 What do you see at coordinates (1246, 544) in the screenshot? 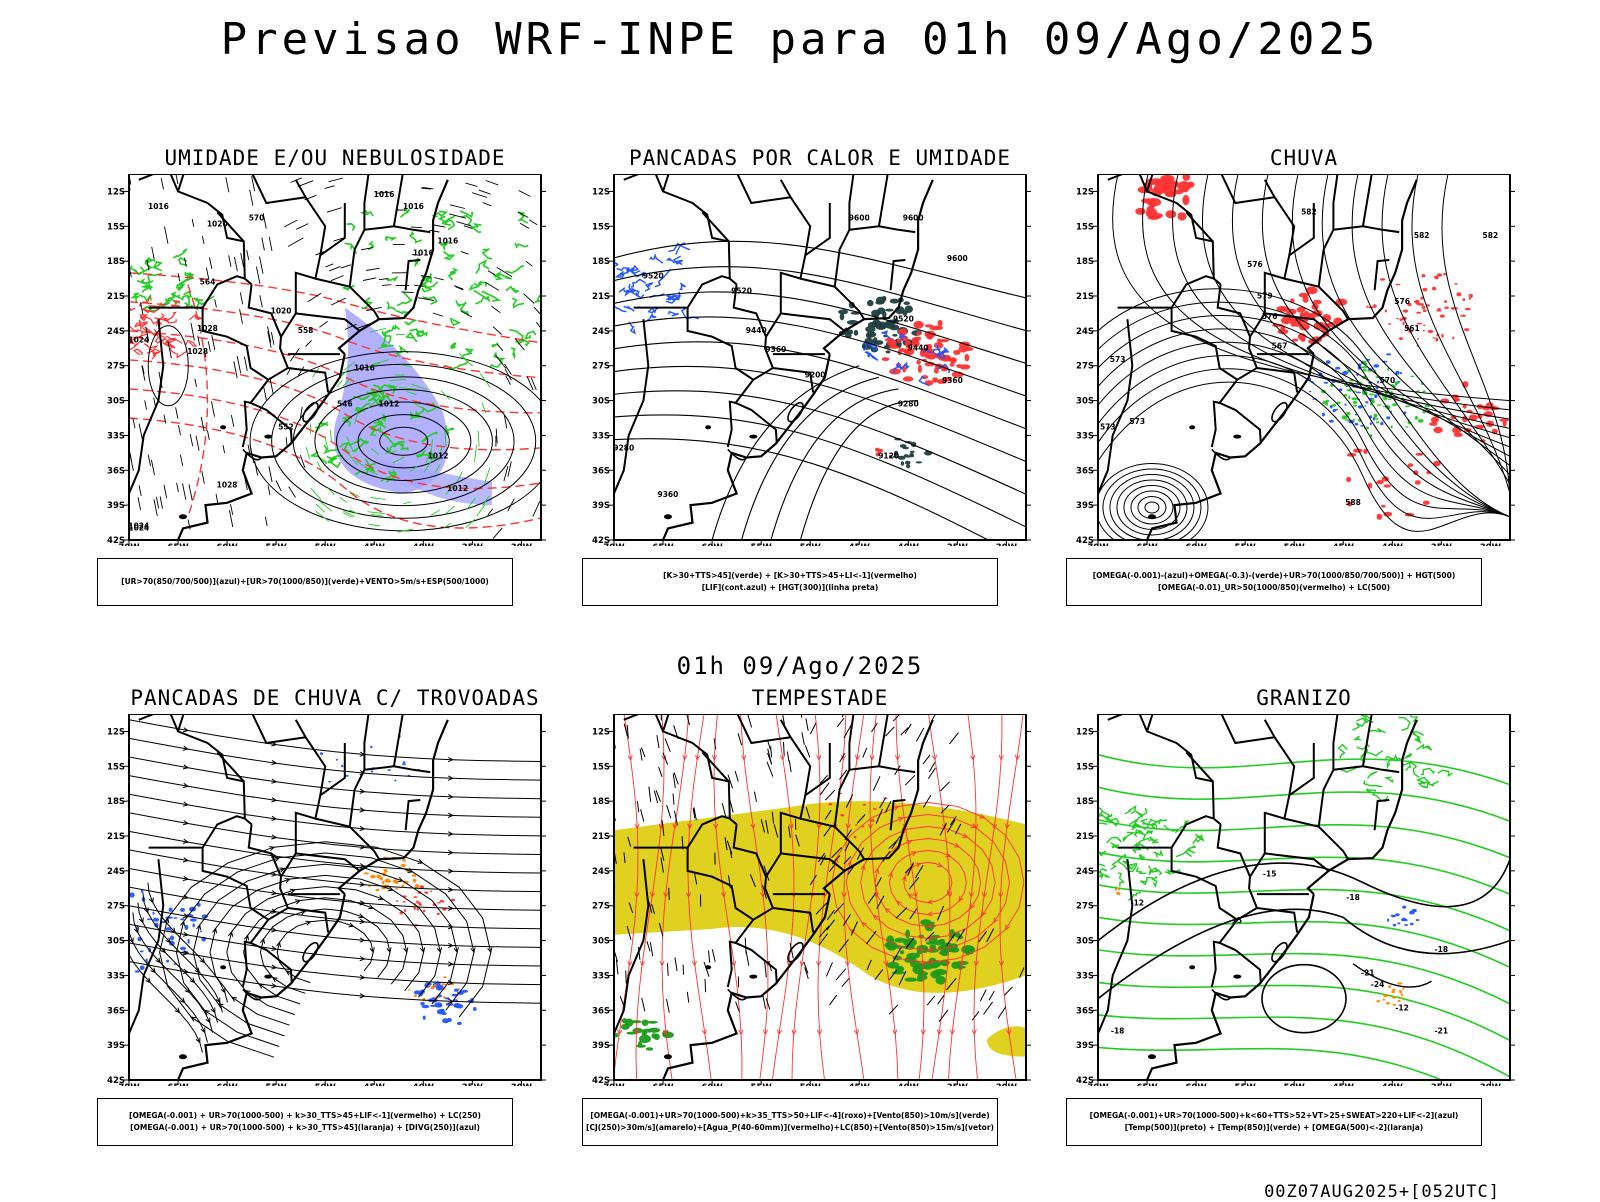
I see `lon-label: 55W` at bounding box center [1246, 544].